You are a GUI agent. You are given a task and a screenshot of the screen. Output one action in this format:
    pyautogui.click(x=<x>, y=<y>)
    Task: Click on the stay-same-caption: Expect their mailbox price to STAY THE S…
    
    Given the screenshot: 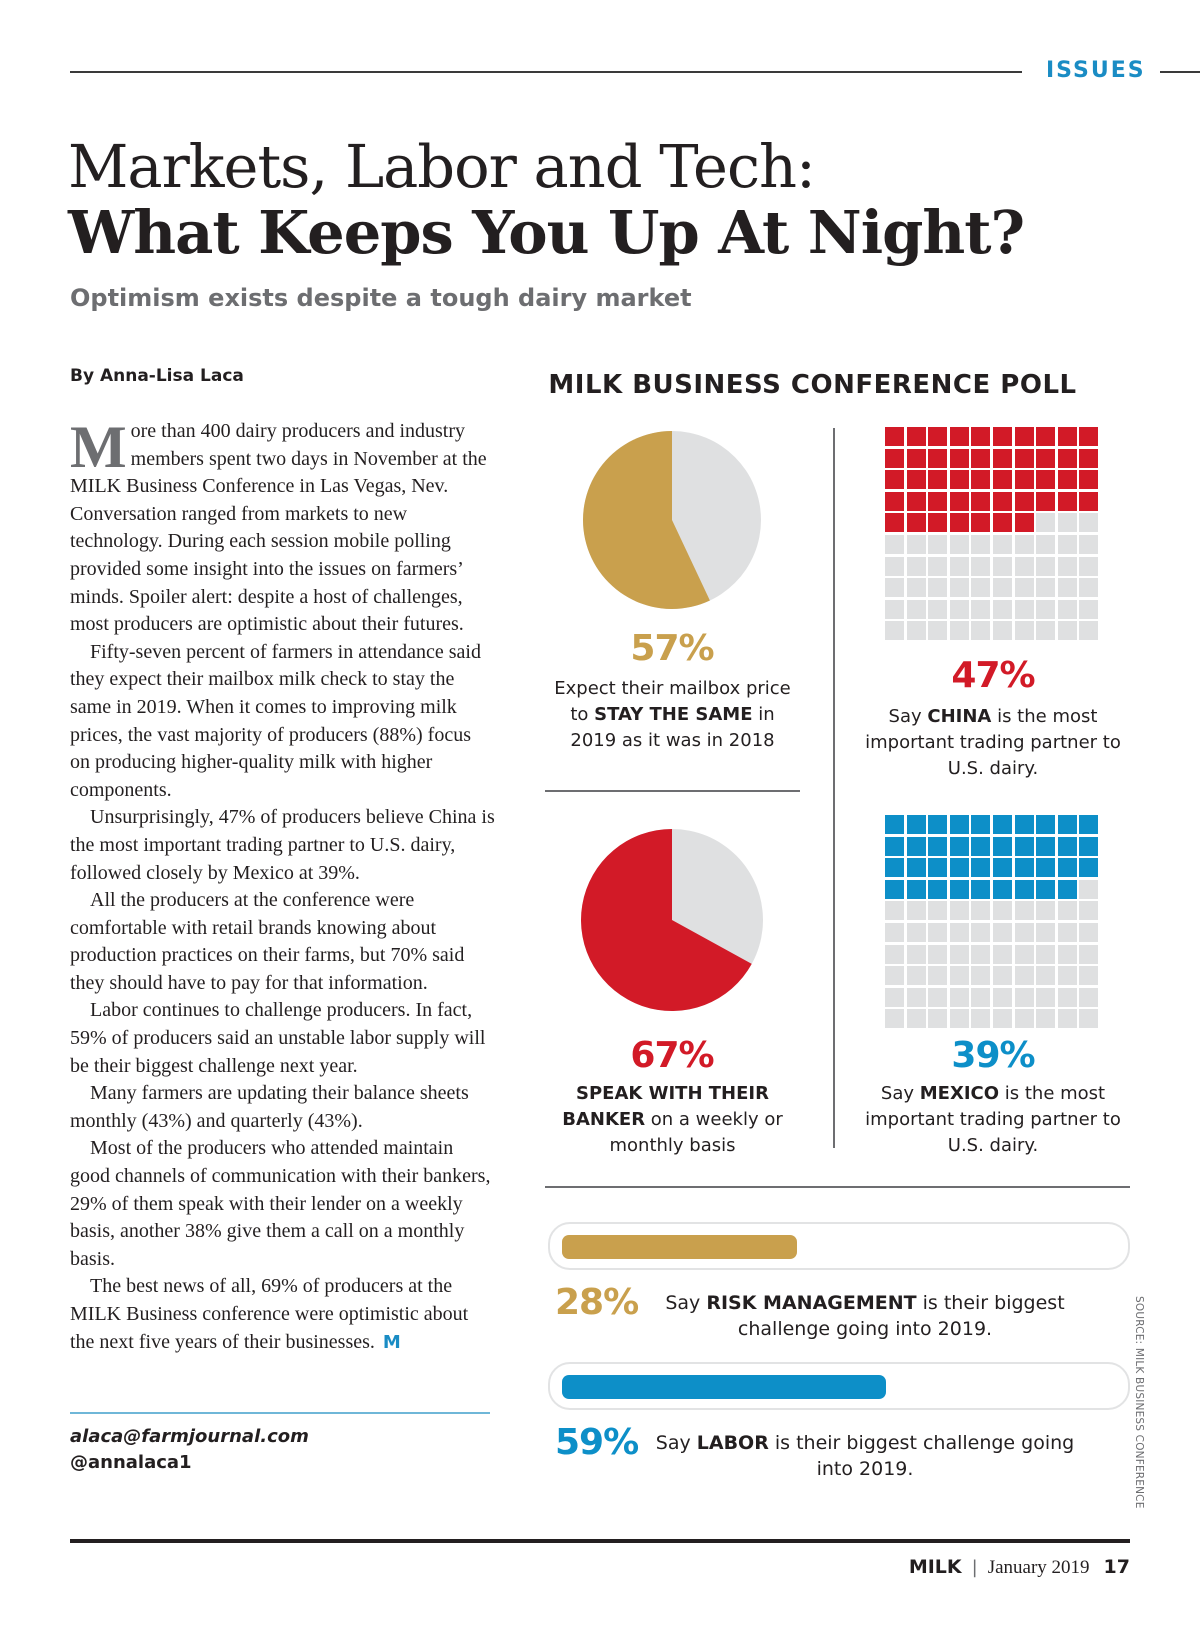 What is the action you would take?
    pyautogui.click(x=672, y=714)
    